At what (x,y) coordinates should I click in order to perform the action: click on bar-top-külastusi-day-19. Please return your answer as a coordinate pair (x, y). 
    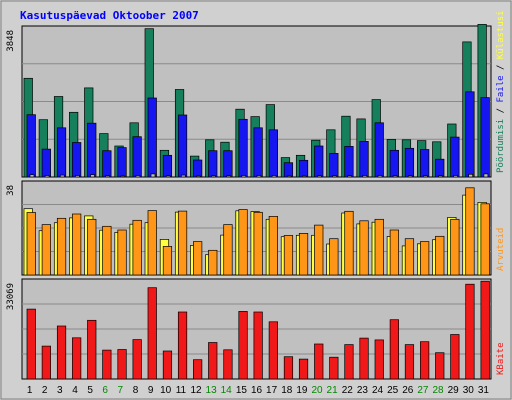
    Looking at the image, I should click on (304, 176).